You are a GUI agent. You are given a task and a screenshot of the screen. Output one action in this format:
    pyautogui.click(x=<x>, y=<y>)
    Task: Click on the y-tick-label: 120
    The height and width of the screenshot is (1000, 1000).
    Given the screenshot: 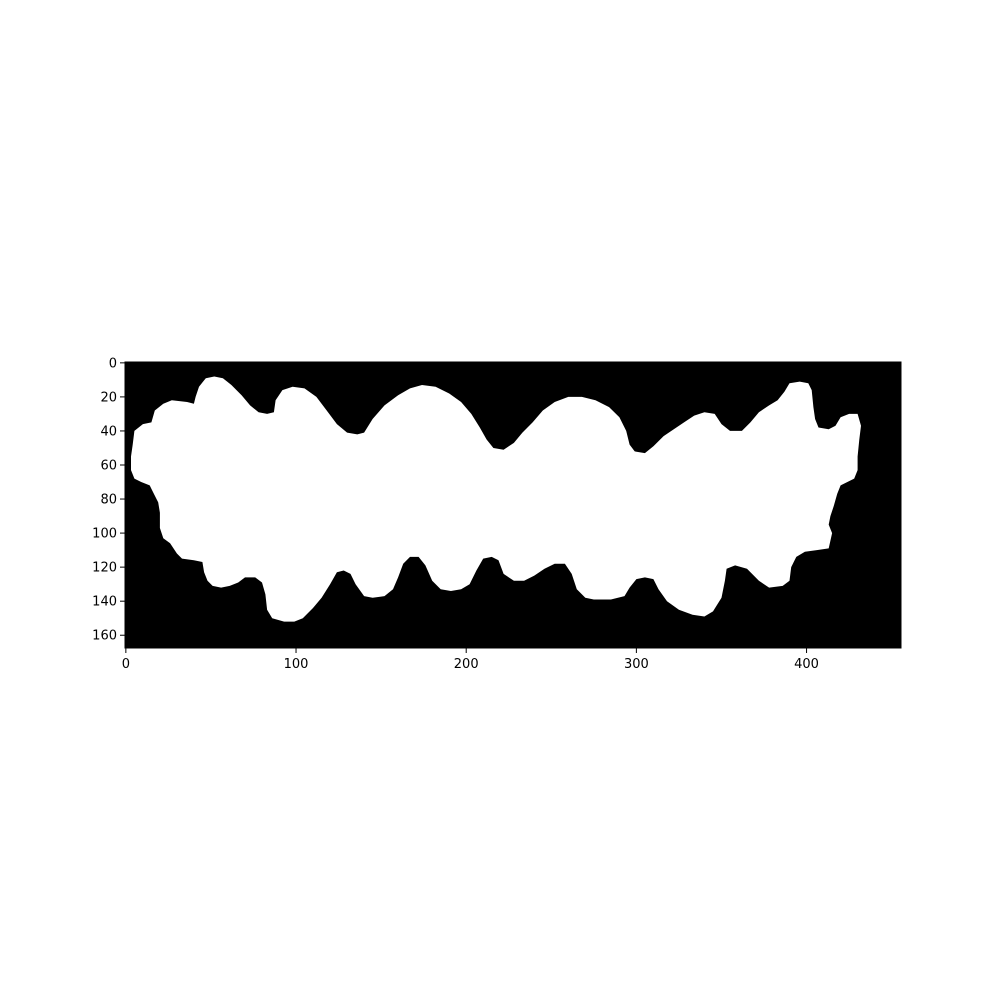 What is the action you would take?
    pyautogui.click(x=104, y=568)
    